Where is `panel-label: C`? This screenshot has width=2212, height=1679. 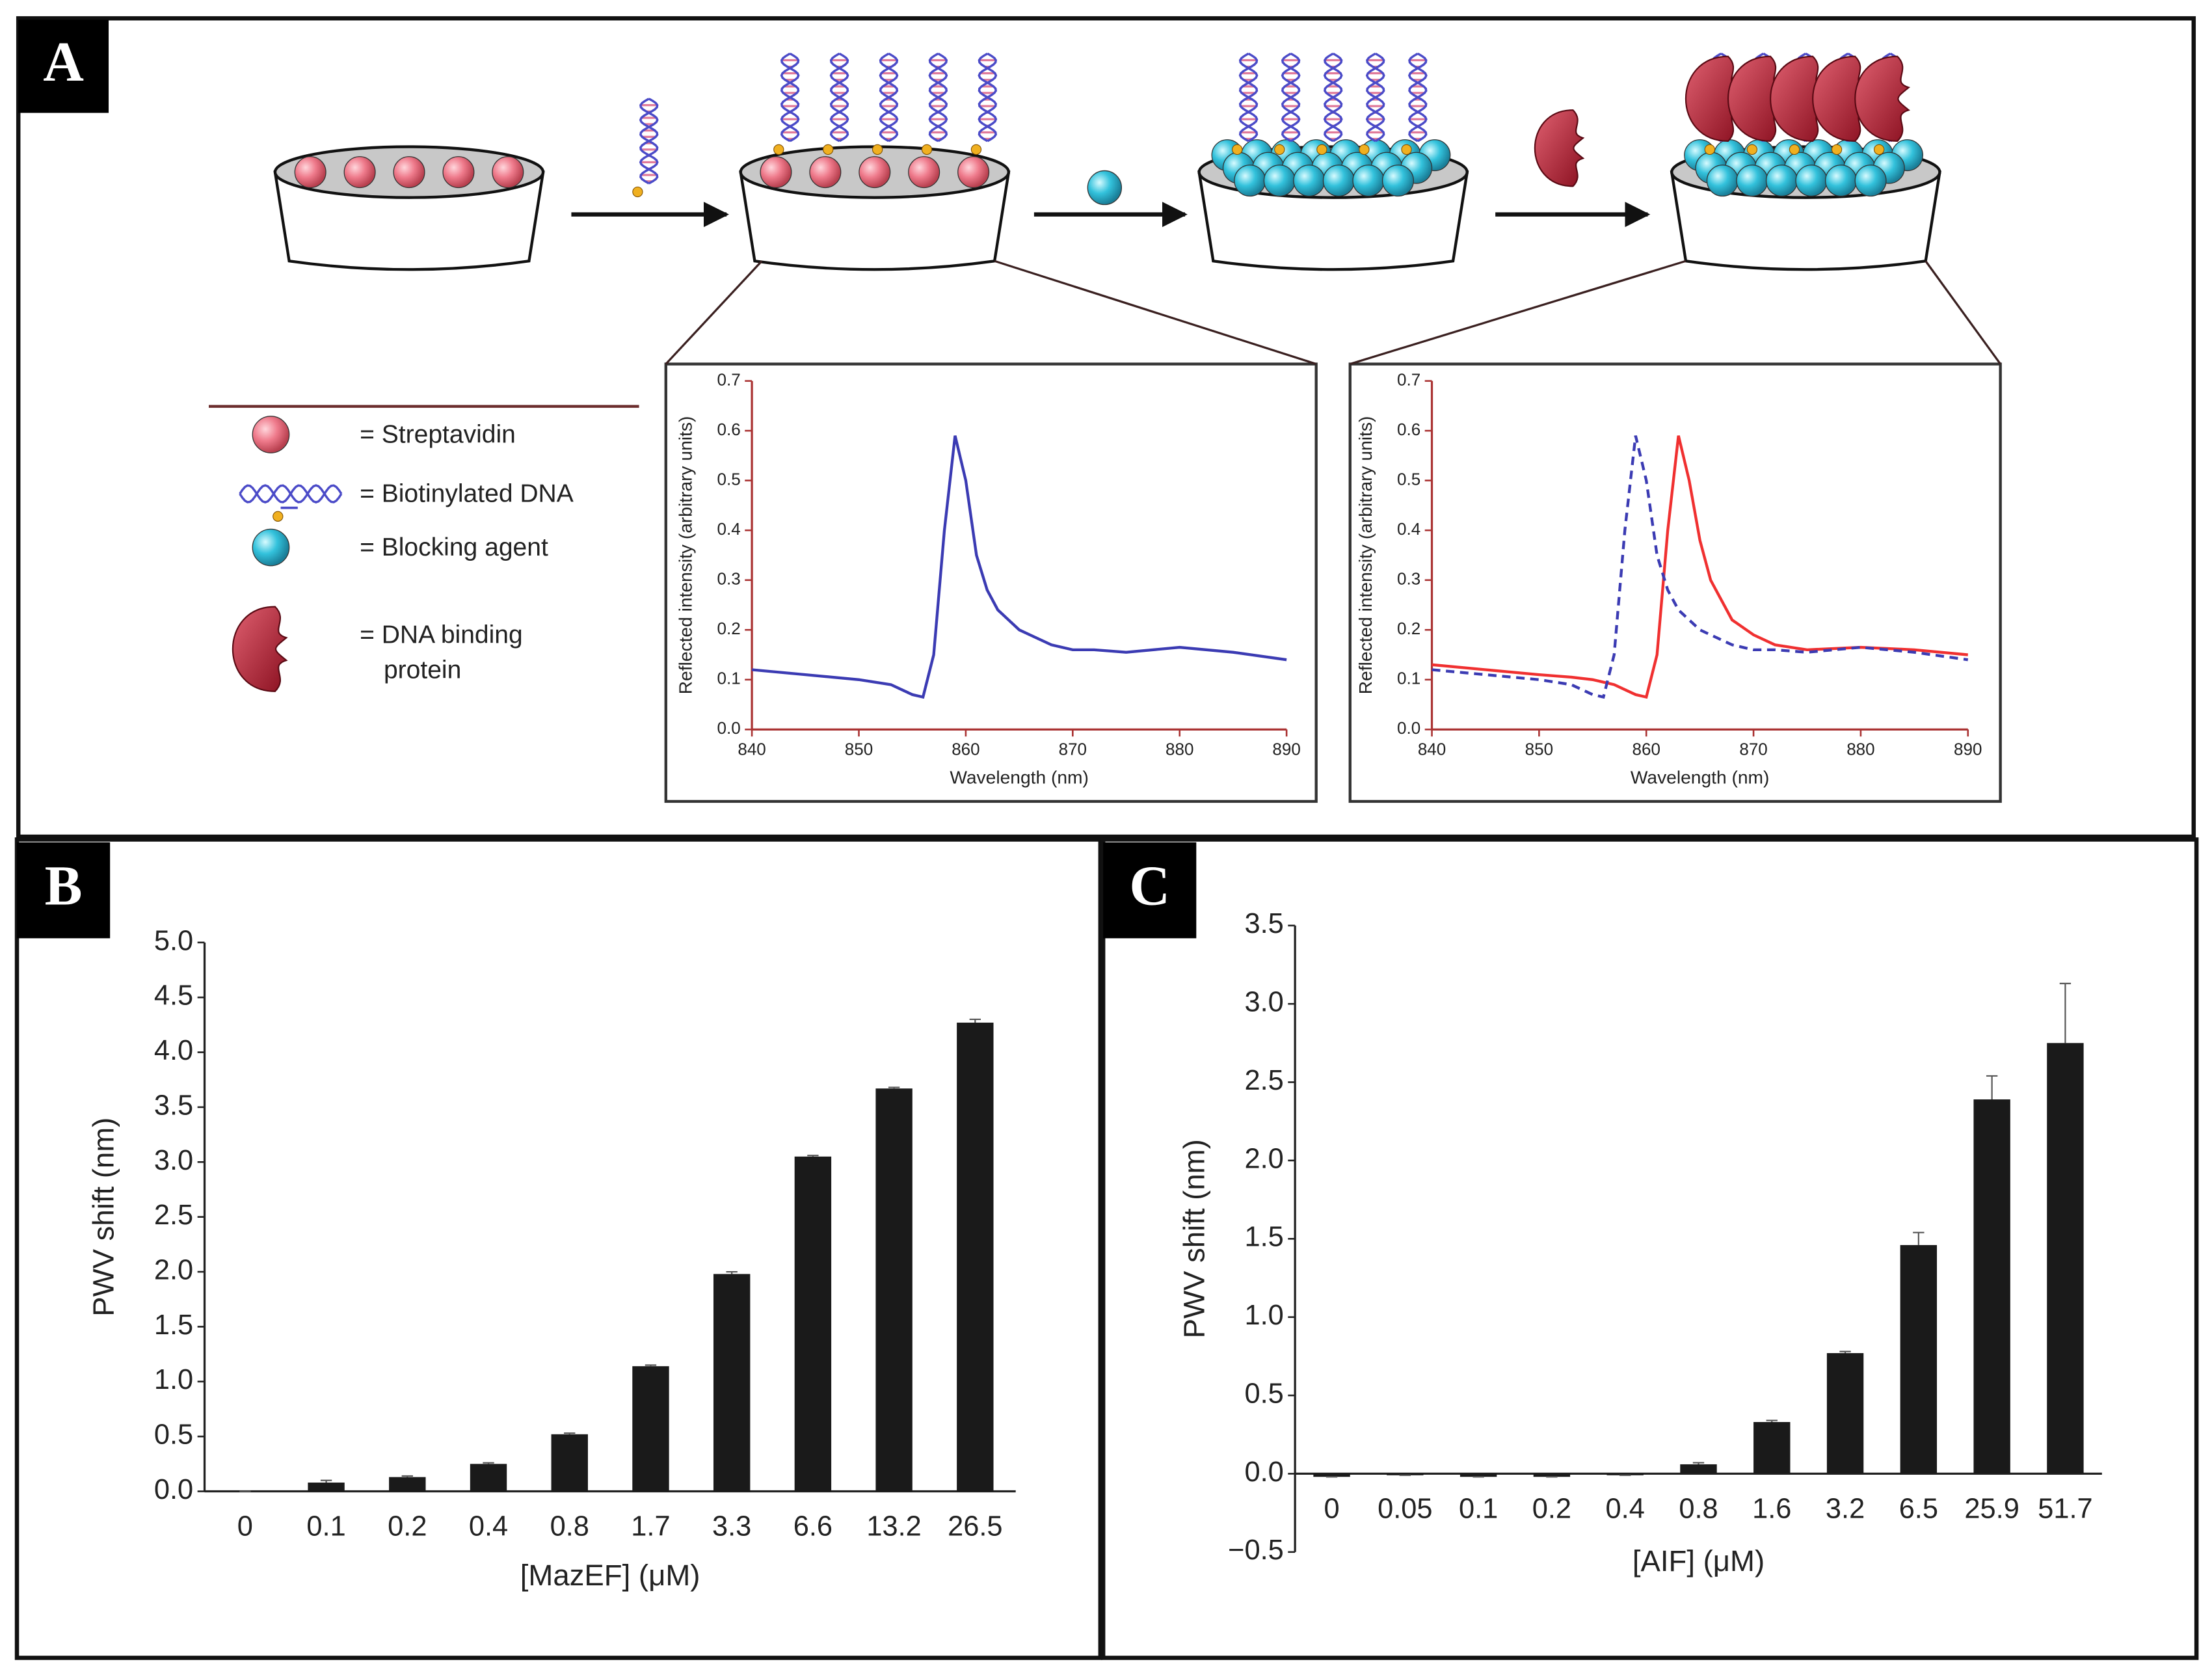
panel-label: C is located at coordinates (1150, 890).